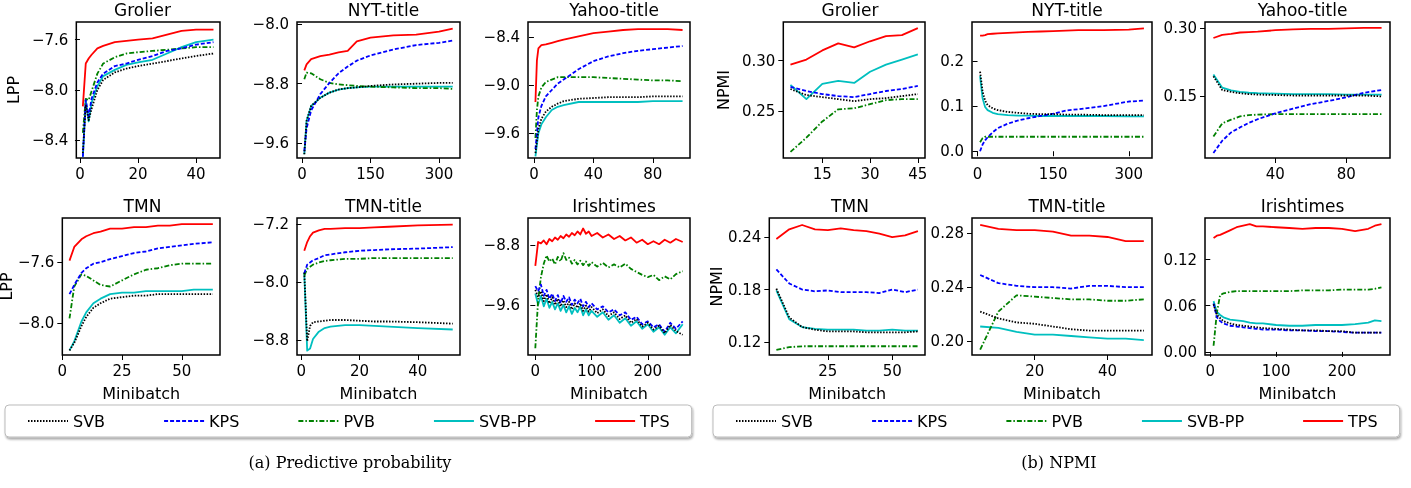  I want to click on y-tick-label: 0.0, so click(952, 151).